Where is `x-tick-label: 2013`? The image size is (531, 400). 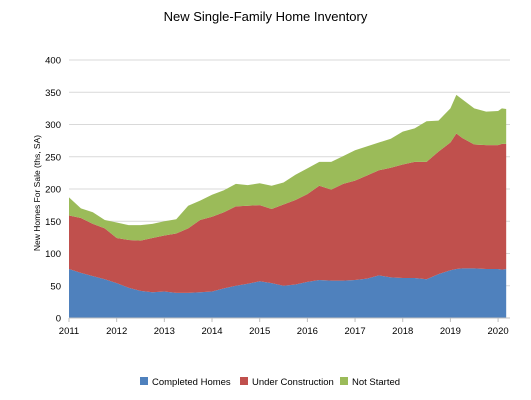
x-tick-label: 2013 is located at coordinates (164, 331).